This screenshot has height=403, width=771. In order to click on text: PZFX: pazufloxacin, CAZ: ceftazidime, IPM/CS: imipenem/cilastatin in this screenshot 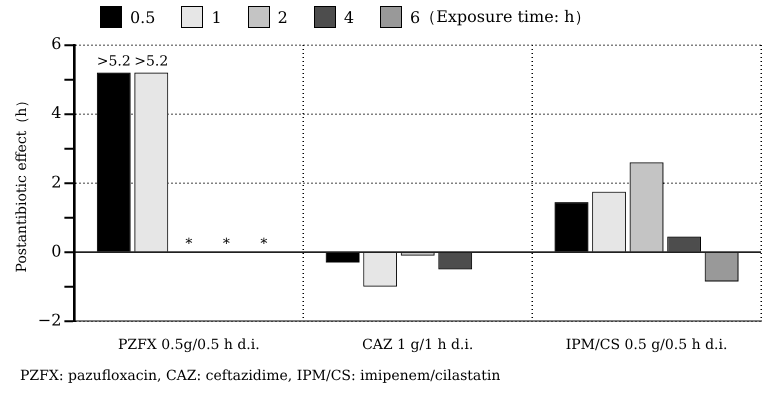, I will do `click(260, 376)`.